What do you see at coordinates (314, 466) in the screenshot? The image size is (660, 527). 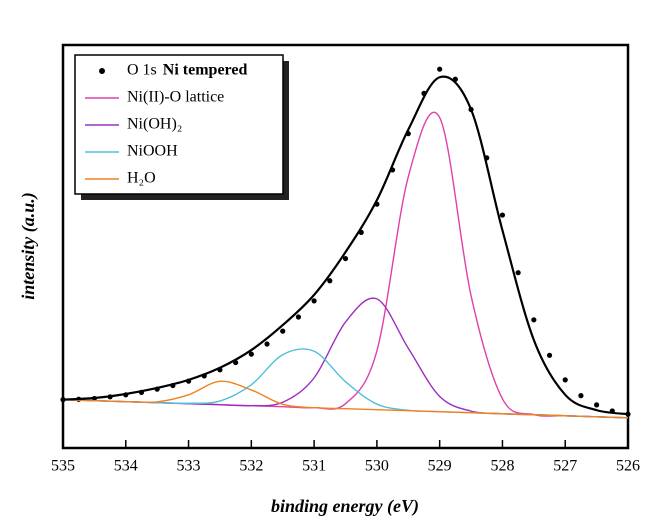 I see `x-tick-label: 531` at bounding box center [314, 466].